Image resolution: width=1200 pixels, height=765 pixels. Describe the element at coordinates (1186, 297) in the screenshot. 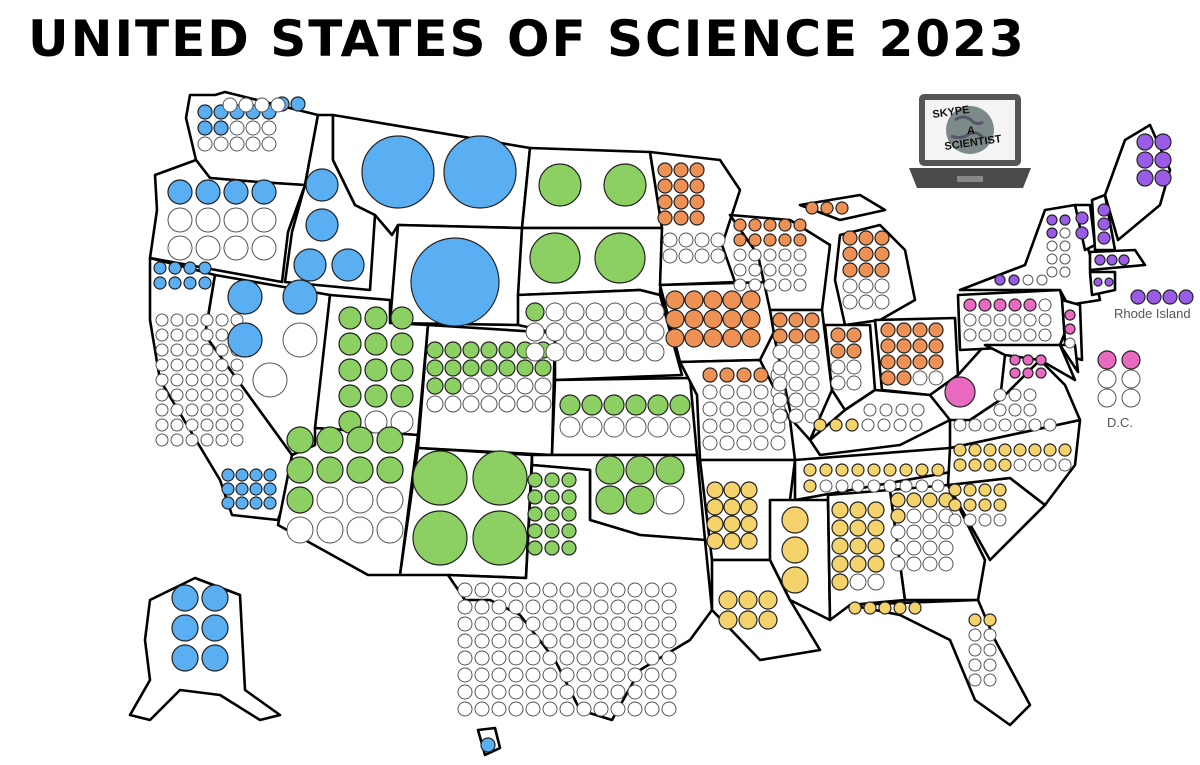

I see `dot-rhode-island` at that location.